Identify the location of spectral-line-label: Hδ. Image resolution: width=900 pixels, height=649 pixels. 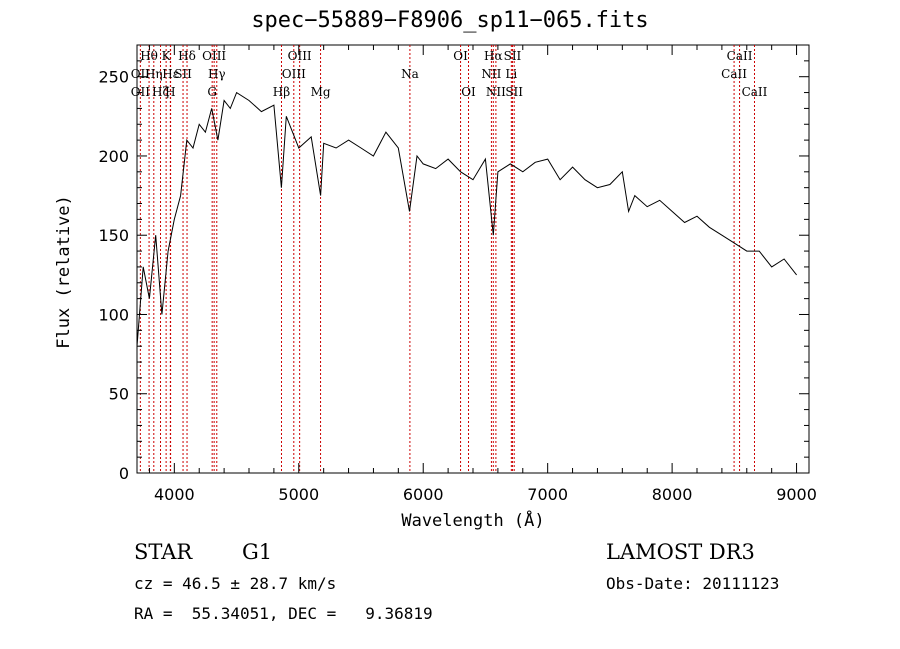
(187, 56).